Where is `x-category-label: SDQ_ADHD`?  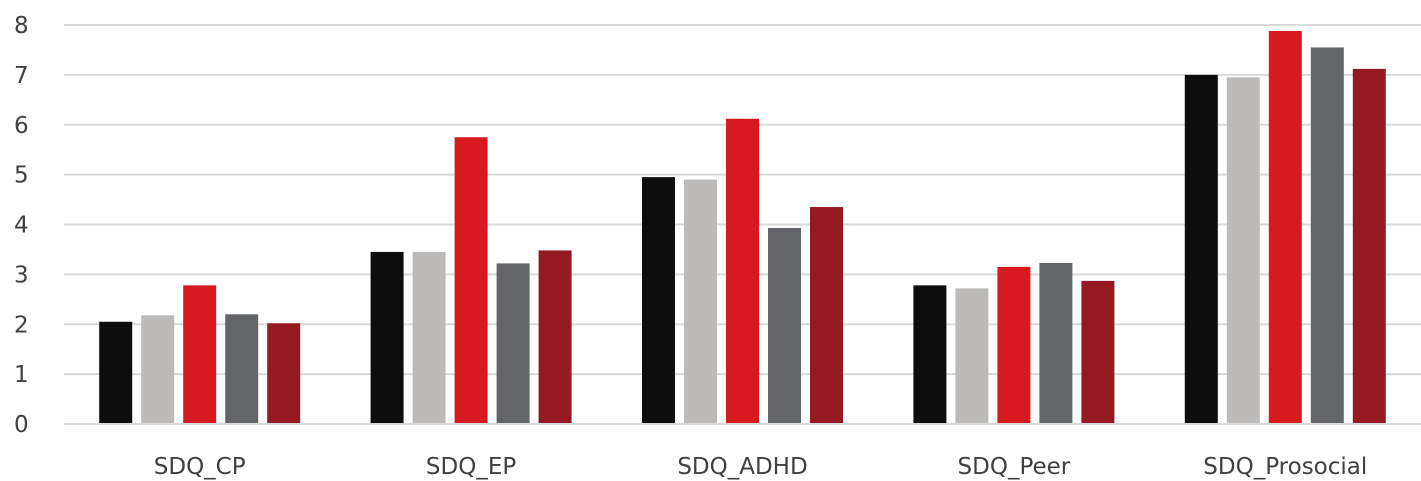
x-category-label: SDQ_ADHD is located at coordinates (742, 467).